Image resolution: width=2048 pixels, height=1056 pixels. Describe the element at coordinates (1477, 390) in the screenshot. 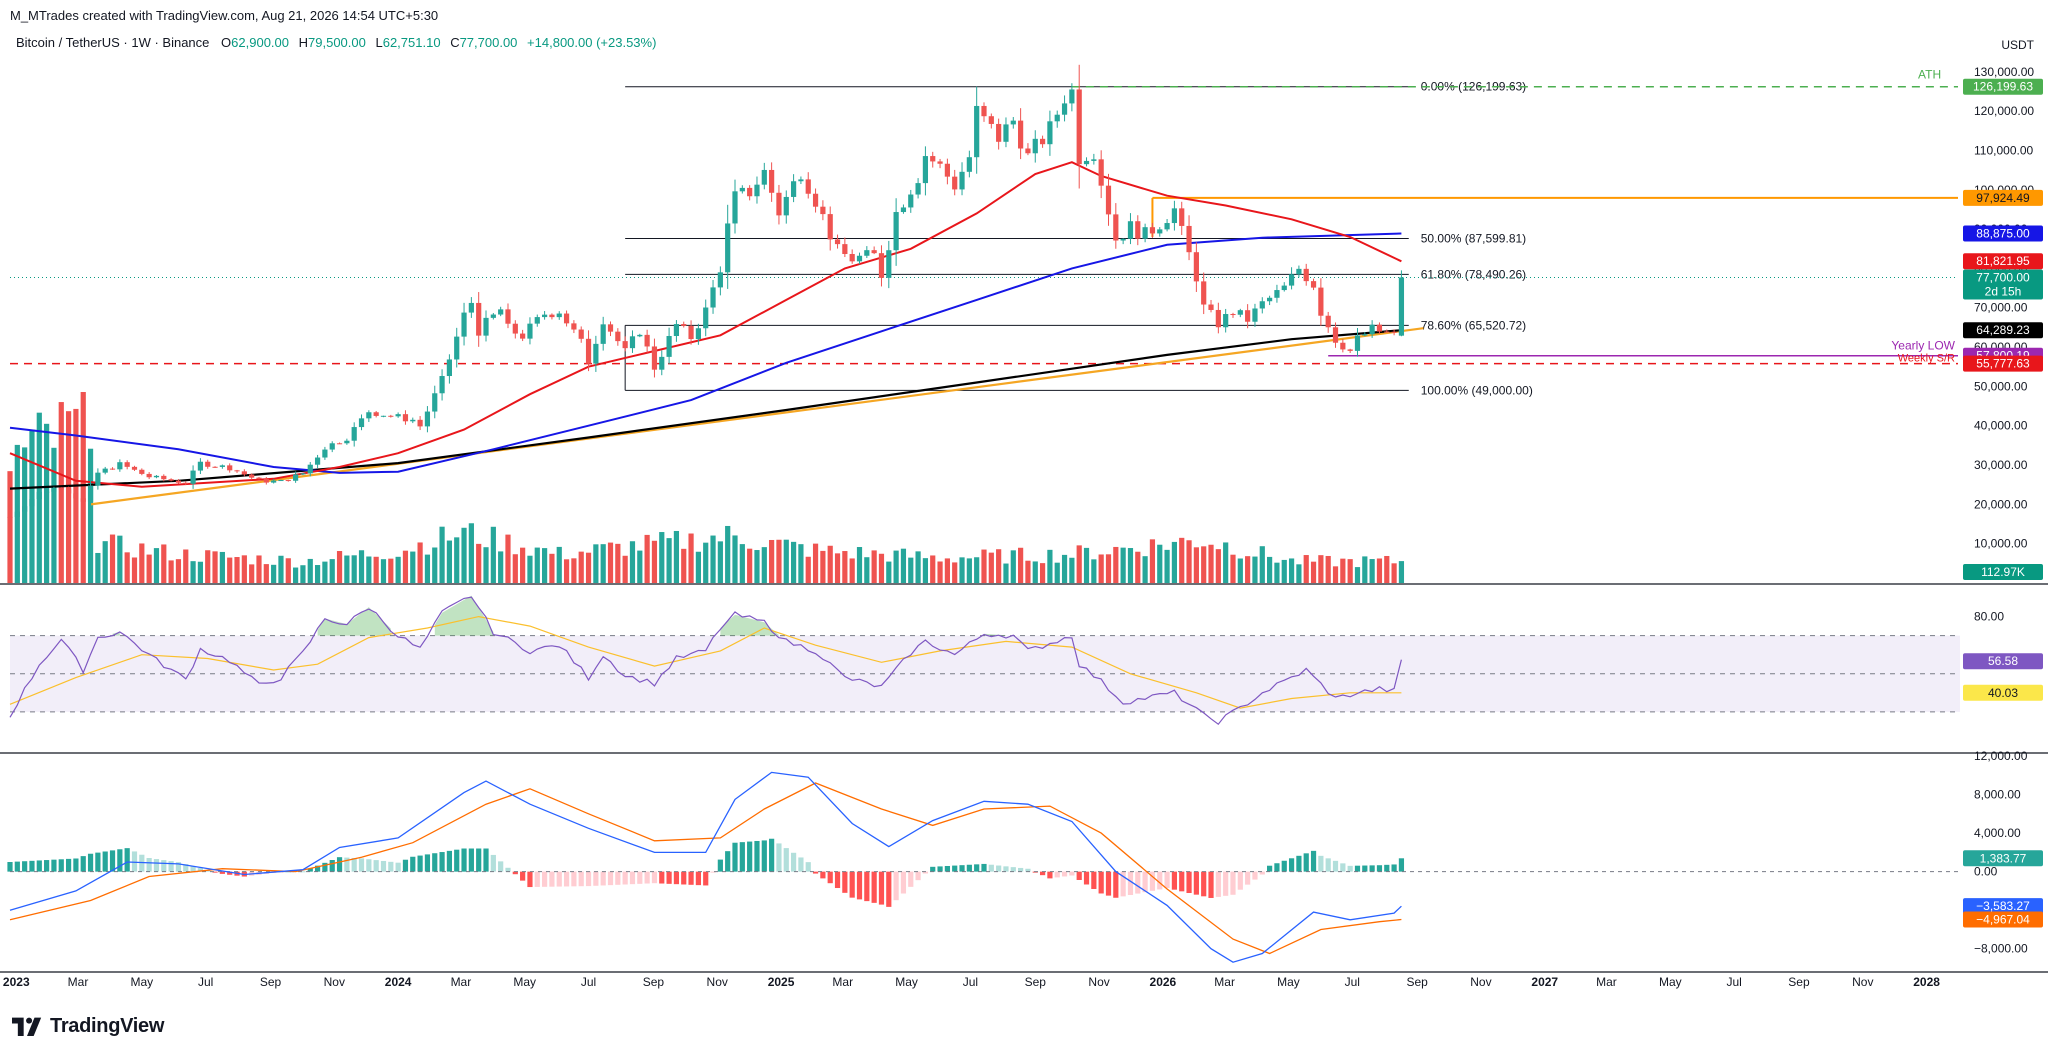

I see `fib-level-label: 100.00% (49,000.00)` at that location.